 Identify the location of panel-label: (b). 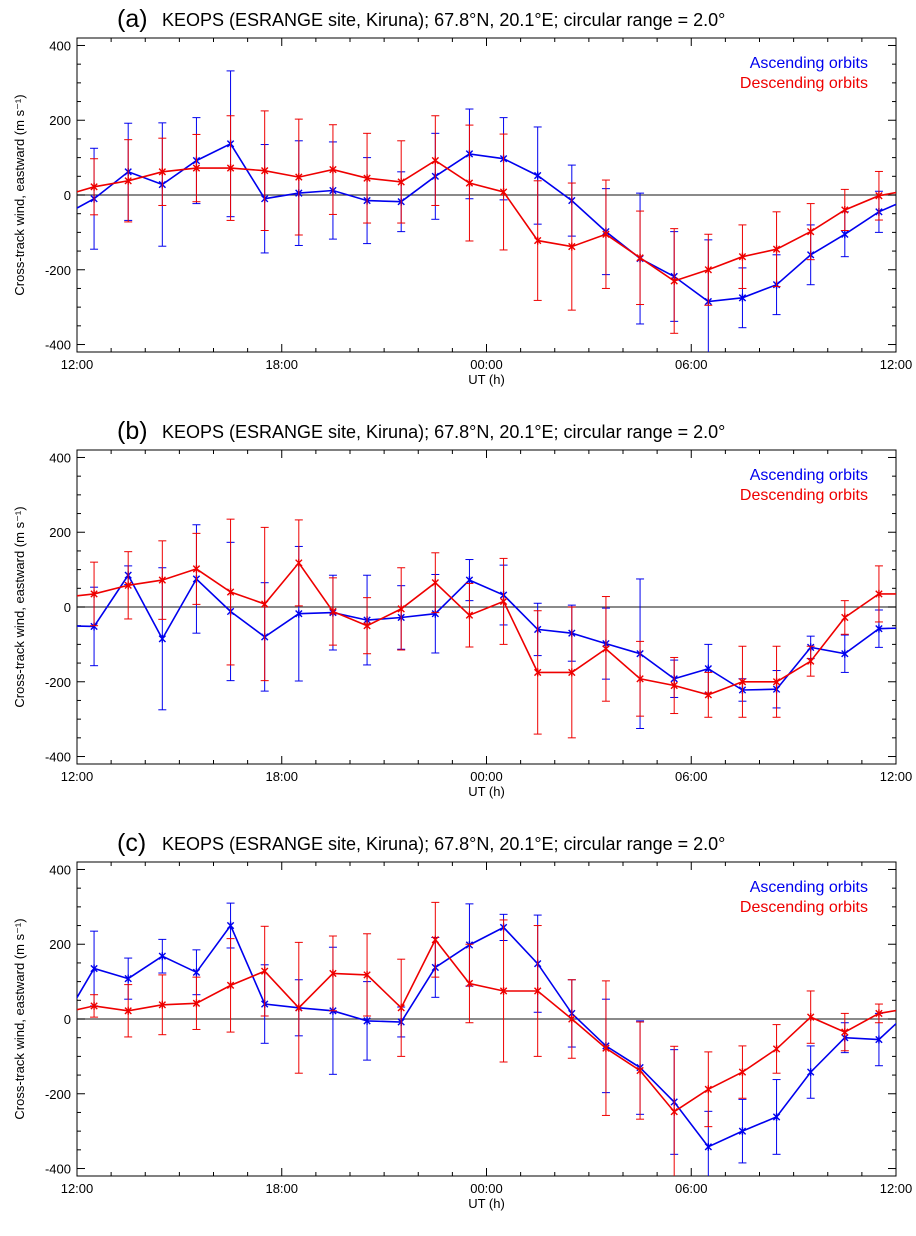
(132, 431).